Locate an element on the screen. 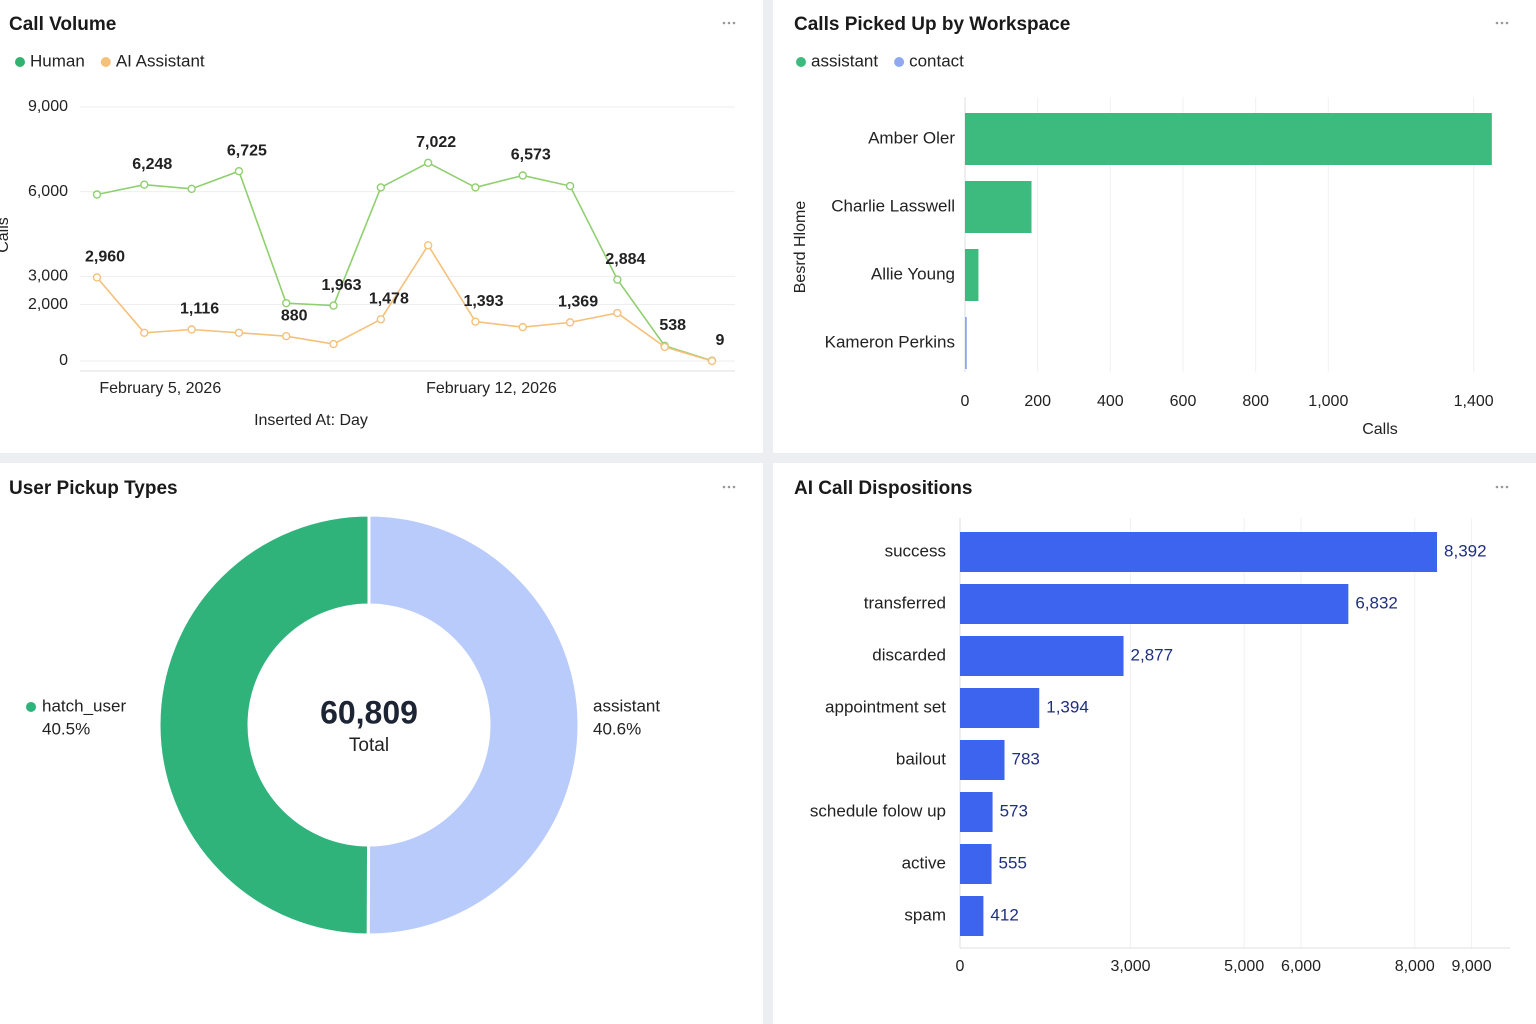 The height and width of the screenshot is (1024, 1536). data-label: 573 is located at coordinates (1014, 810).